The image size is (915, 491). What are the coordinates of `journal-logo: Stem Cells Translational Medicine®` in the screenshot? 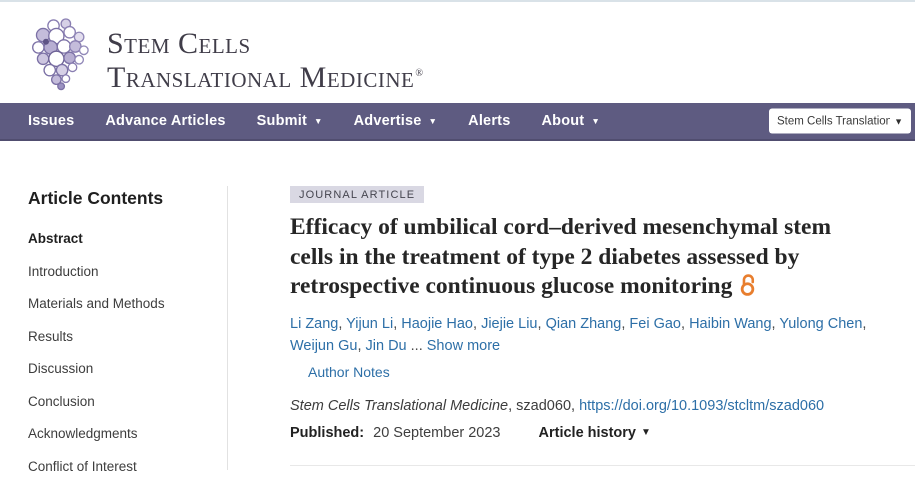 It's located at (225, 55).